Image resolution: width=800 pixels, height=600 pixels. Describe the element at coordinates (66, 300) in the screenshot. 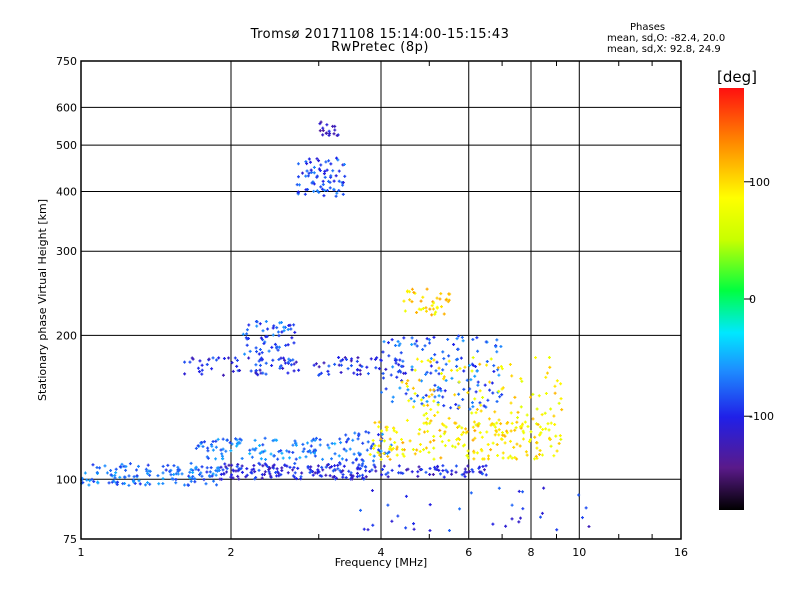

I see `y-axis: 75 100 200 300 400 500 600 750` at that location.